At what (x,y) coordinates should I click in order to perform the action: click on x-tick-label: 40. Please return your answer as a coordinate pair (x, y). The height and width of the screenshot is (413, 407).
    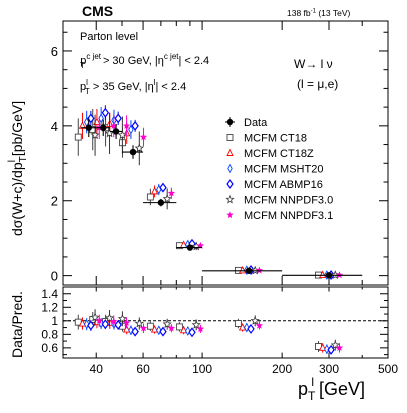
    Looking at the image, I should click on (97, 369).